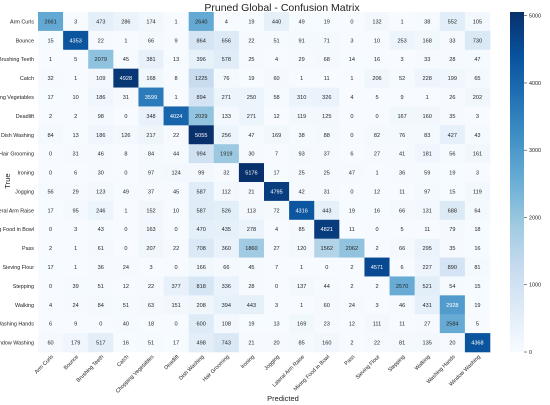 The width and height of the screenshot is (550, 405). What do you see at coordinates (176, 79) in the screenshot?
I see `cell-value-label: 8` at bounding box center [176, 79].